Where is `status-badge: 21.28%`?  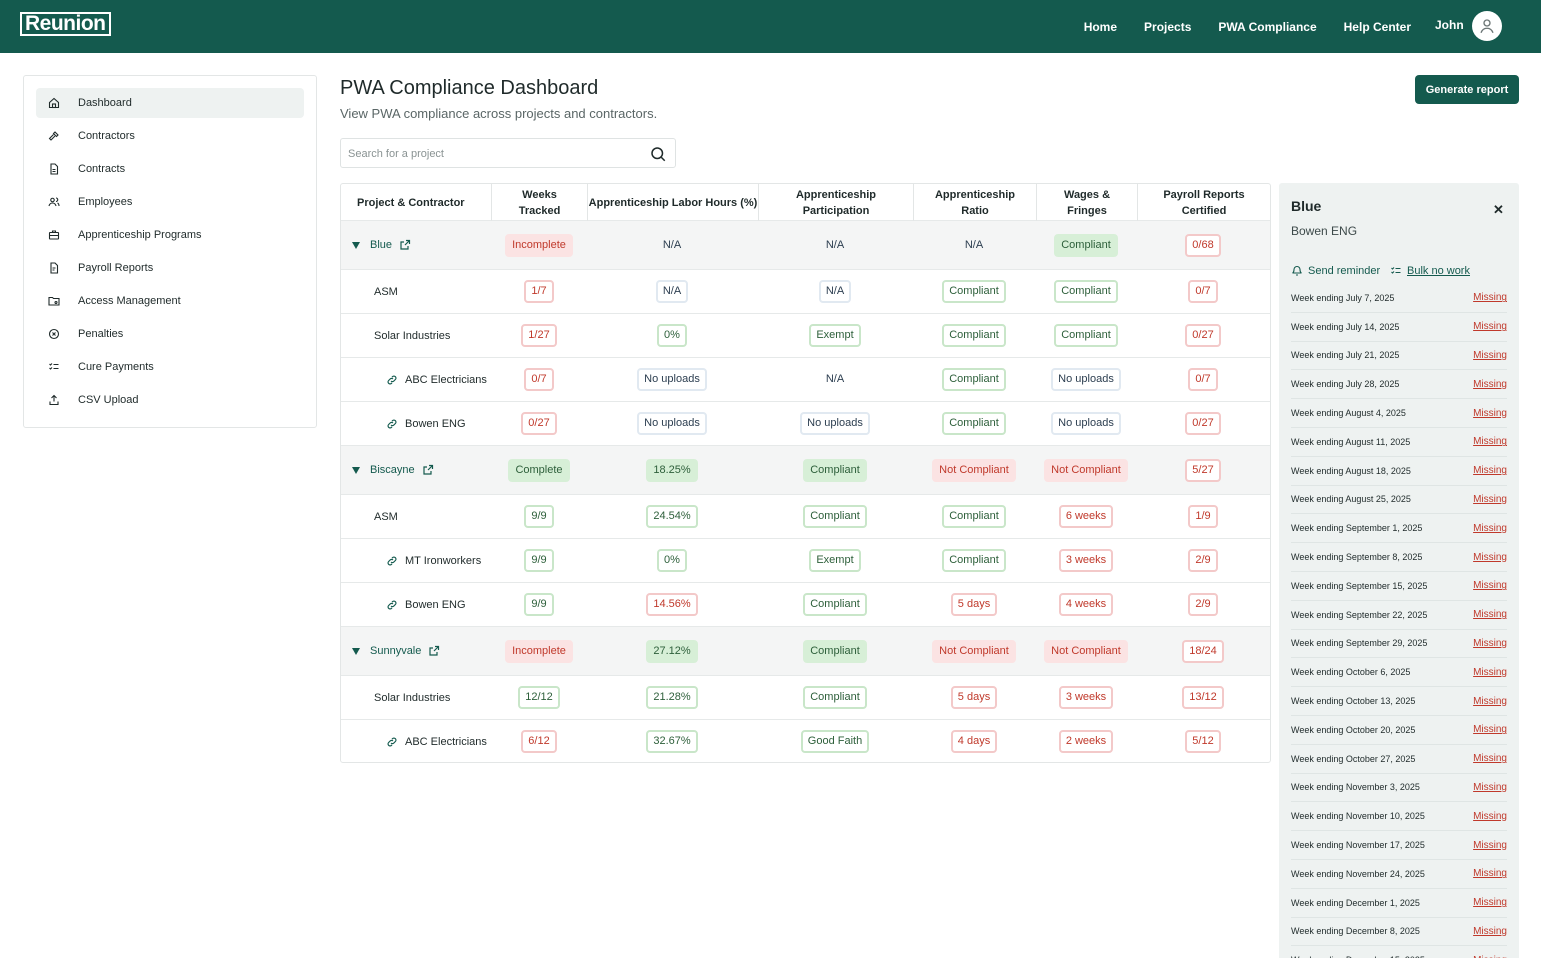 status-badge: 21.28% is located at coordinates (672, 697).